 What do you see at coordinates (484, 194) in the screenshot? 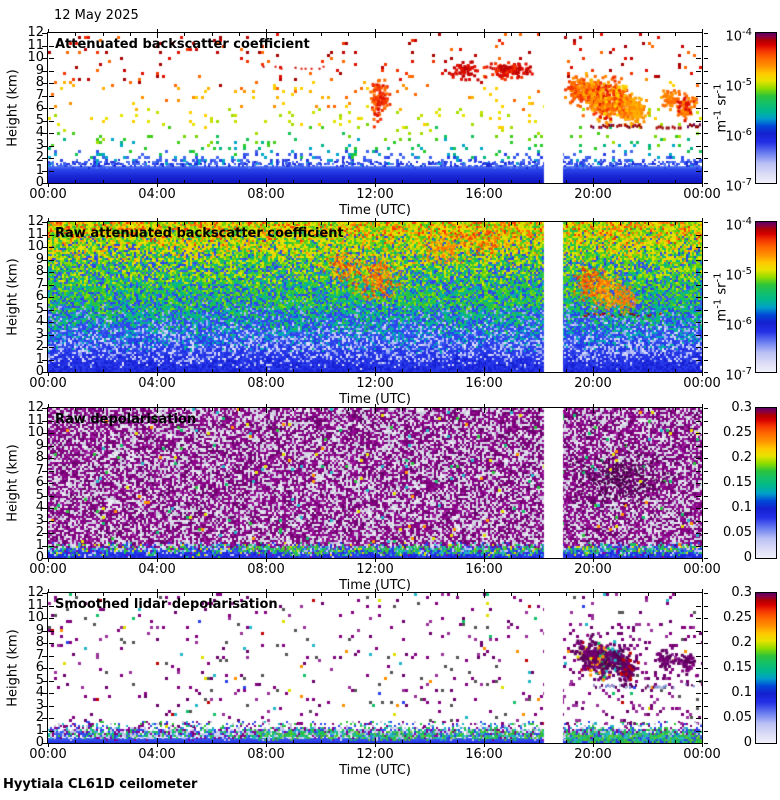
I see `x-tick-label: 16:00` at bounding box center [484, 194].